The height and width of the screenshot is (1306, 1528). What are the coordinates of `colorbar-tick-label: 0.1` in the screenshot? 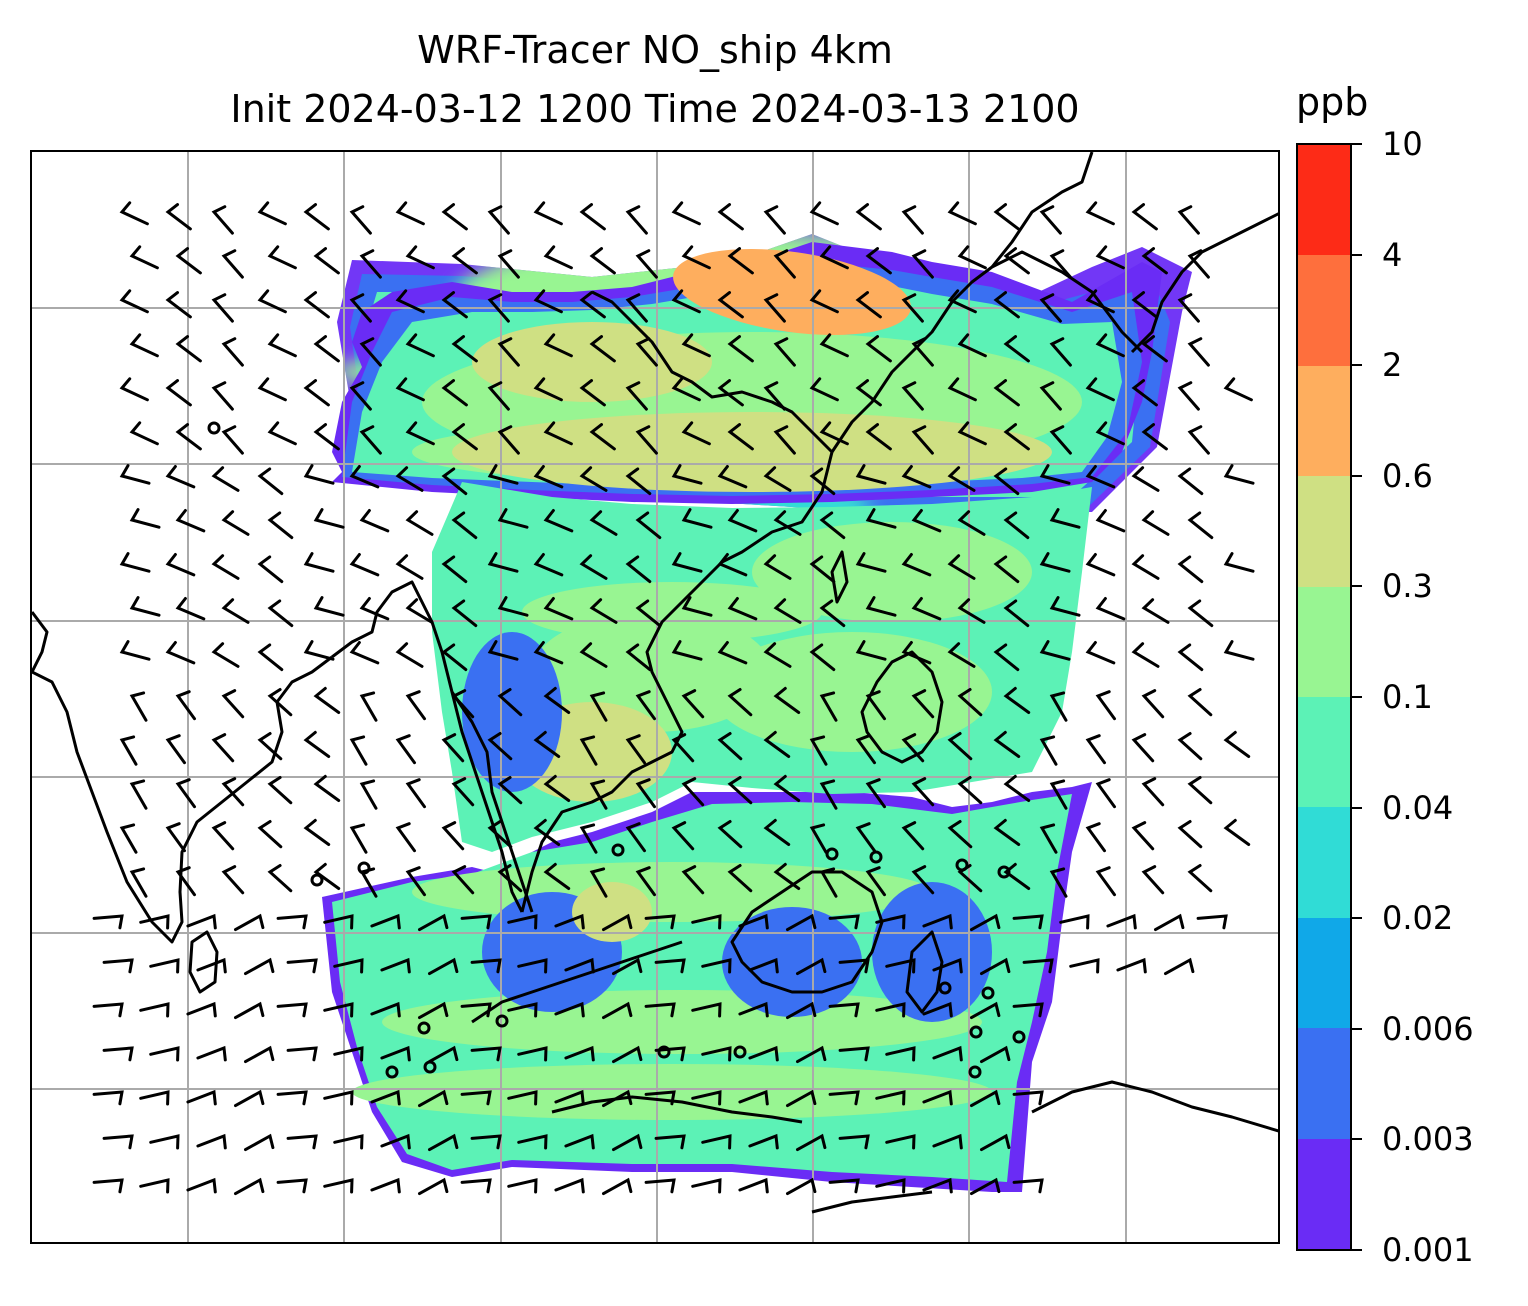 It's located at (1407, 697).